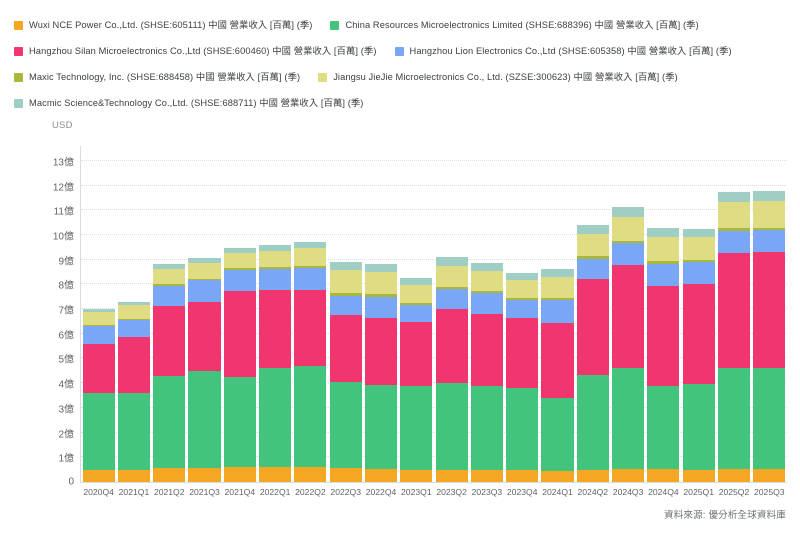  What do you see at coordinates (239, 321) in the screenshot?
I see `bar-column: 2021Q4` at bounding box center [239, 321].